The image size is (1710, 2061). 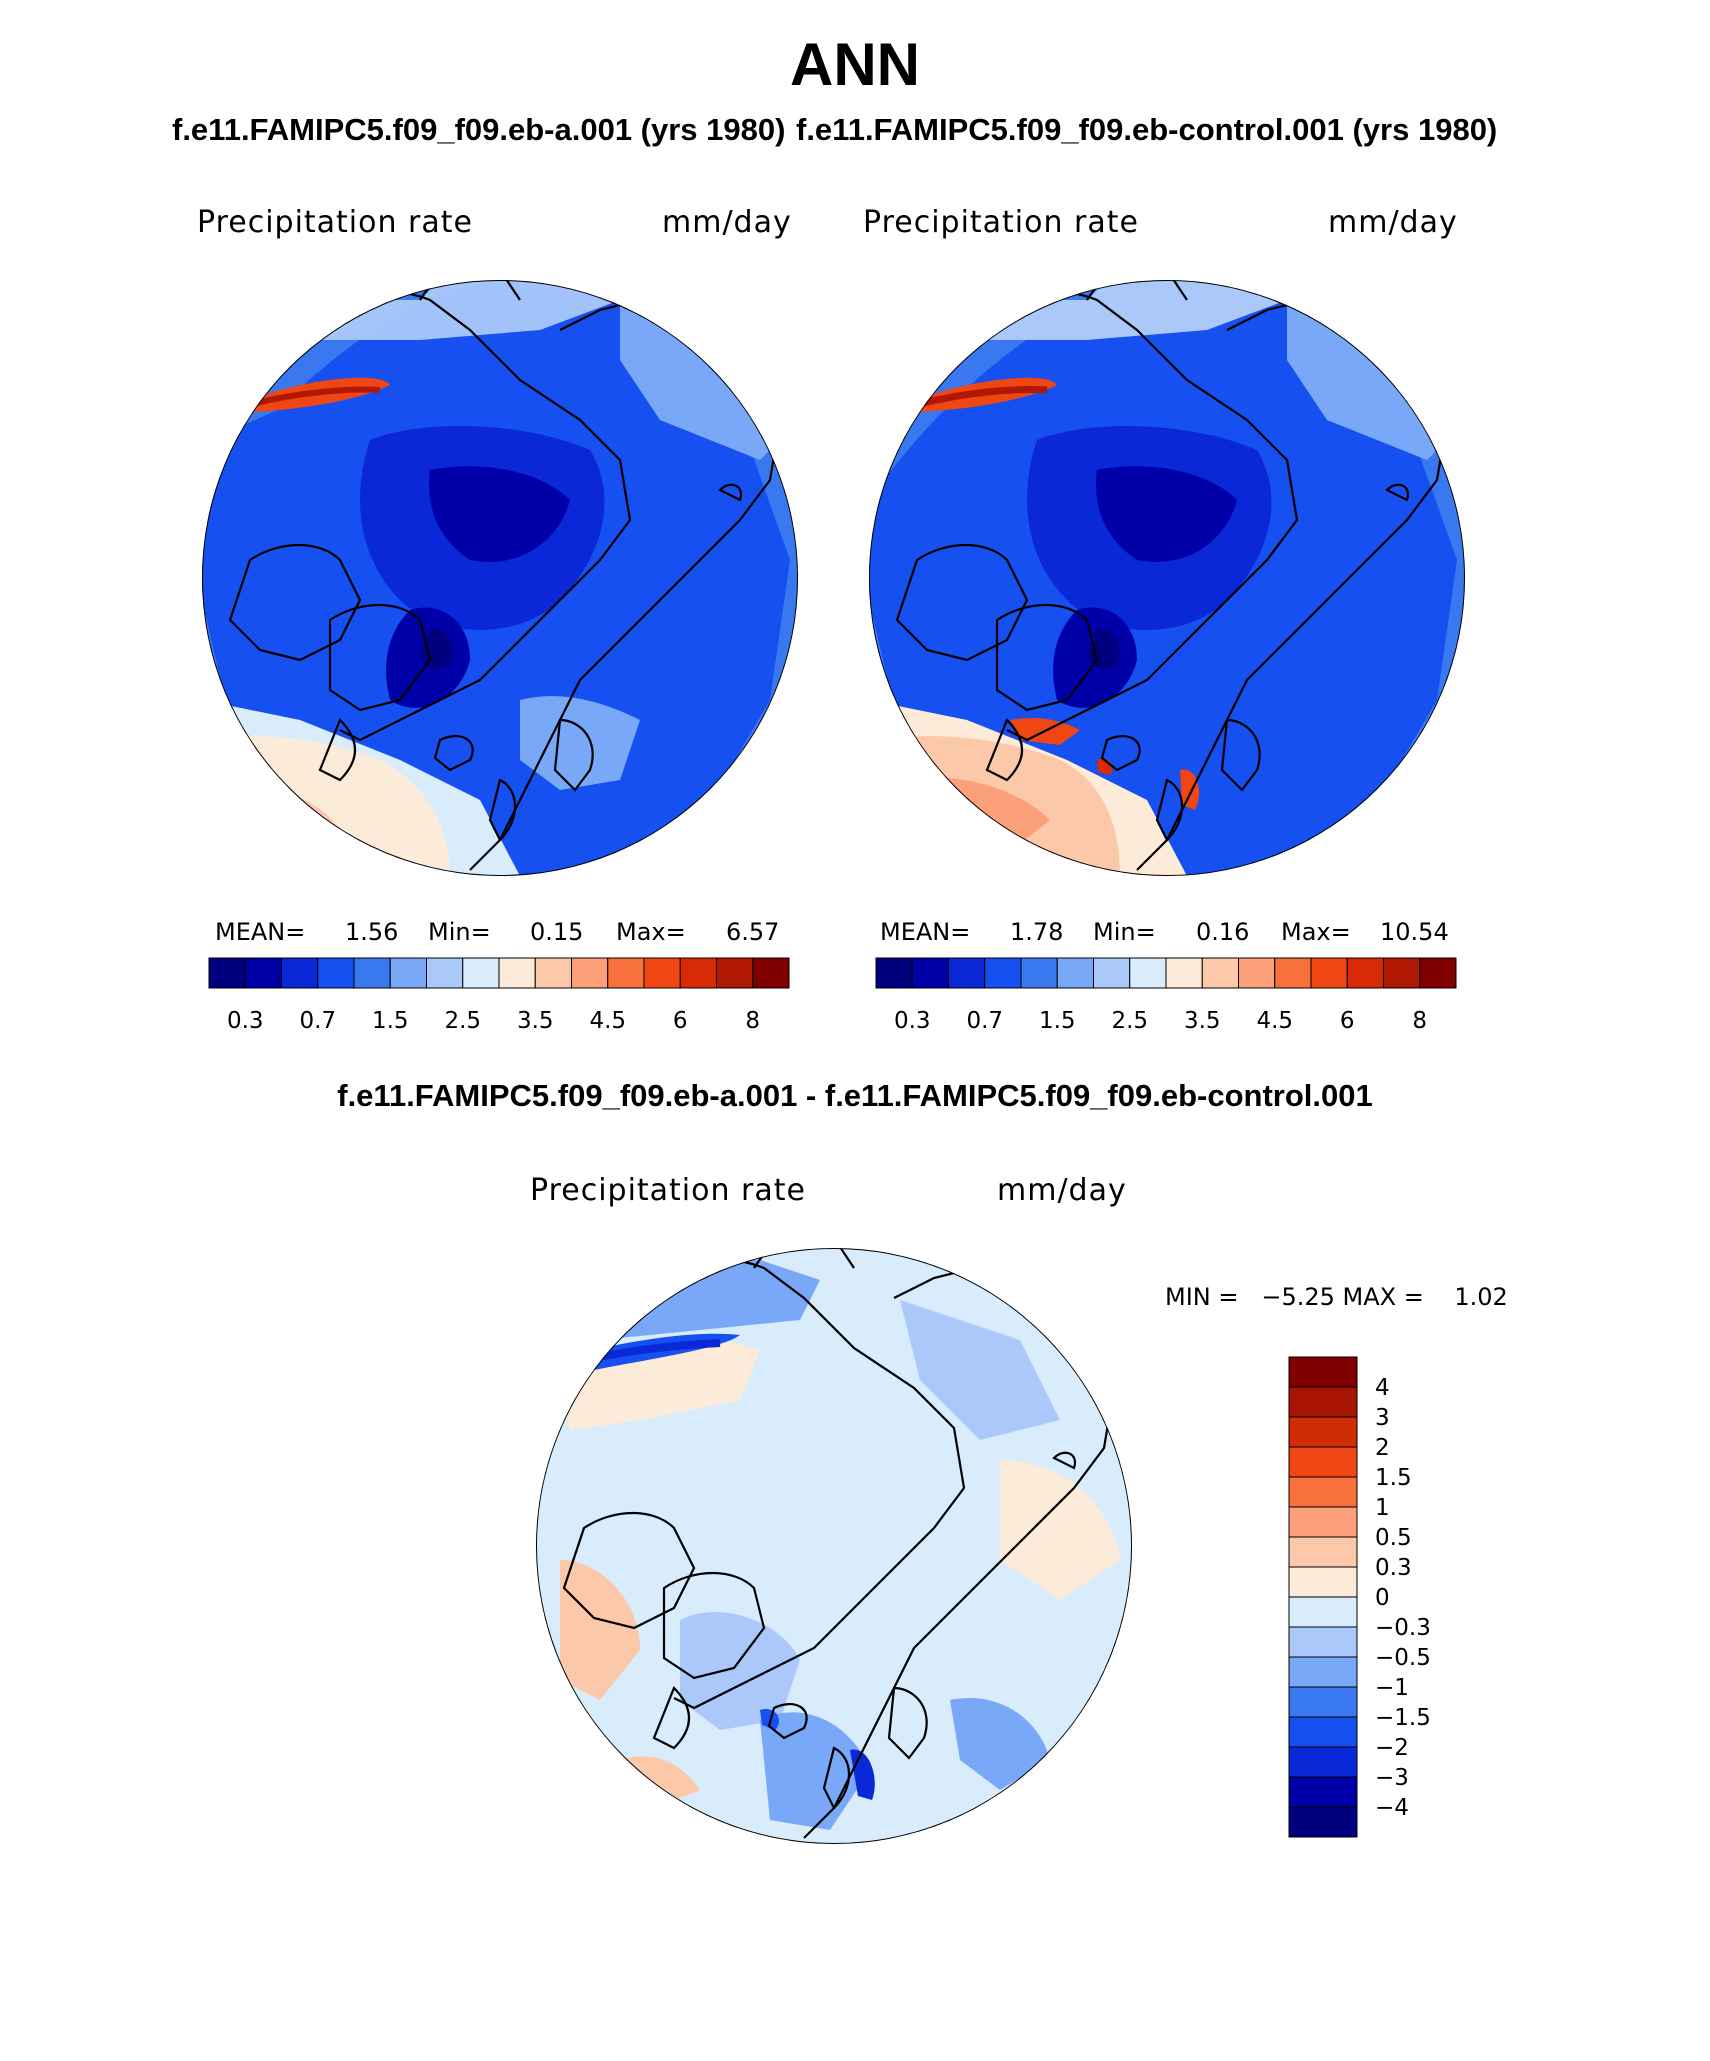 I want to click on panel-b-units: mm/day, so click(x=1393, y=222).